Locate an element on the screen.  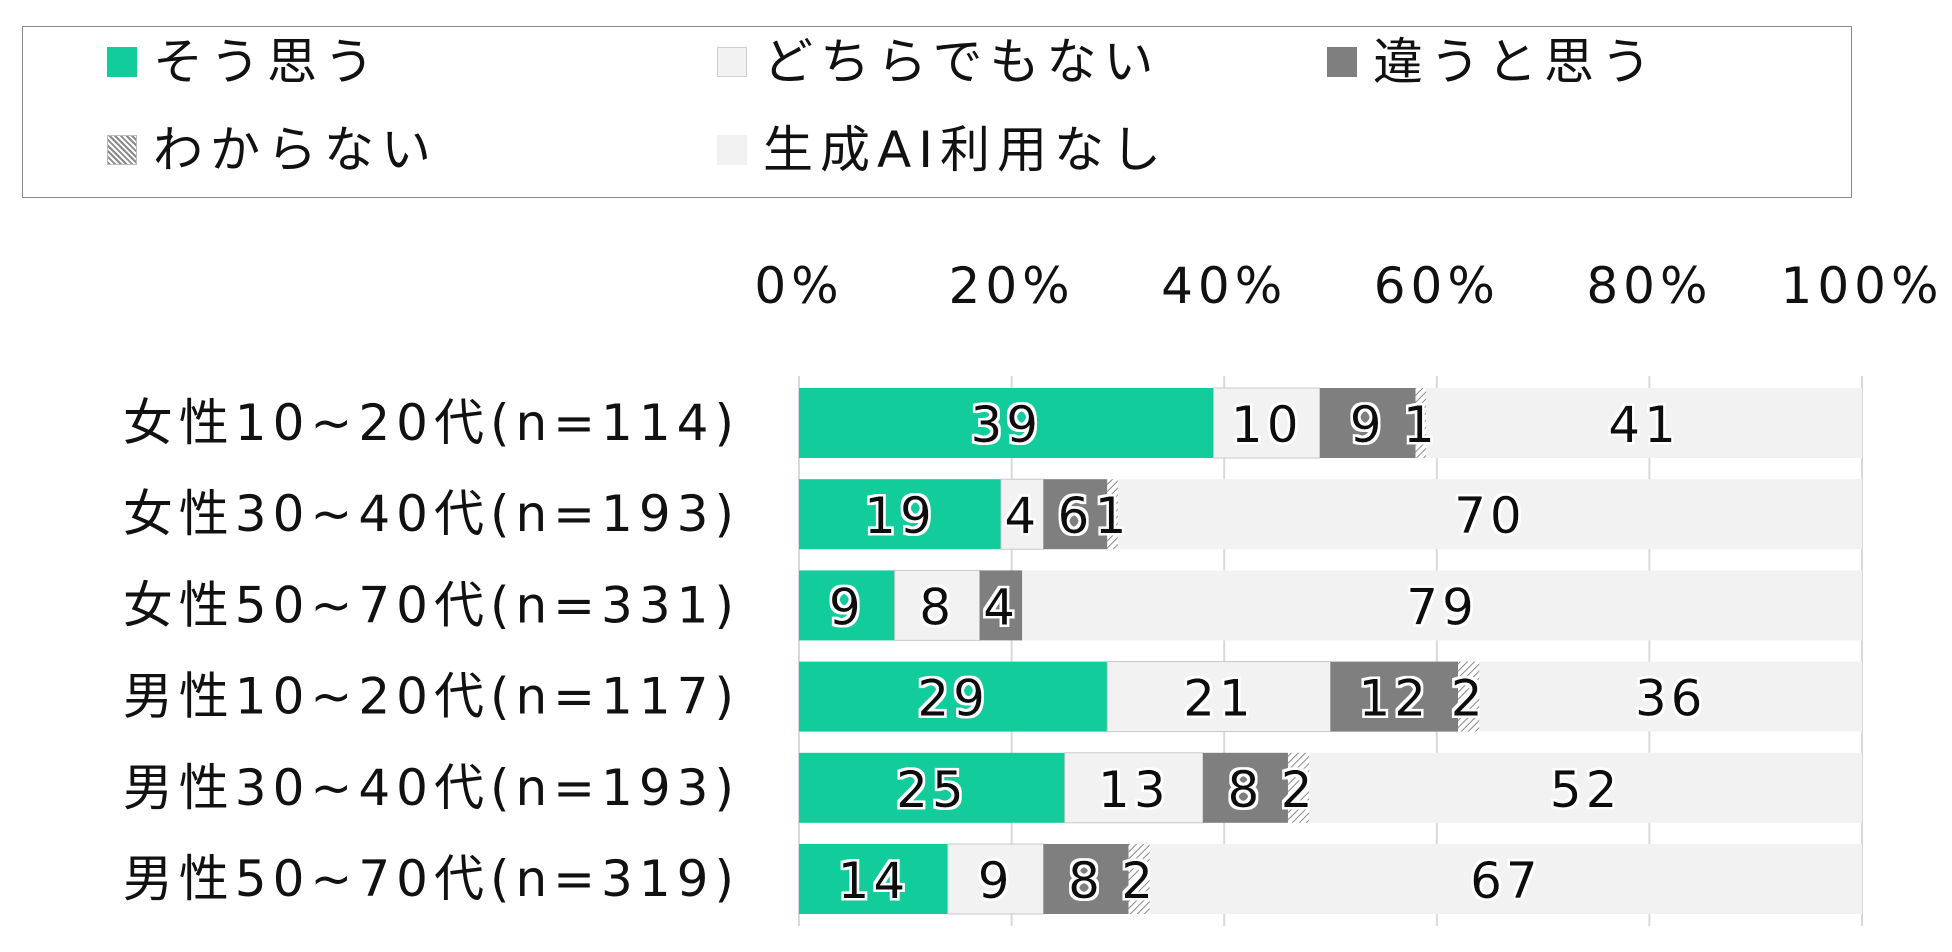
bar-segment-row3-series4 is located at coordinates (1670, 696).